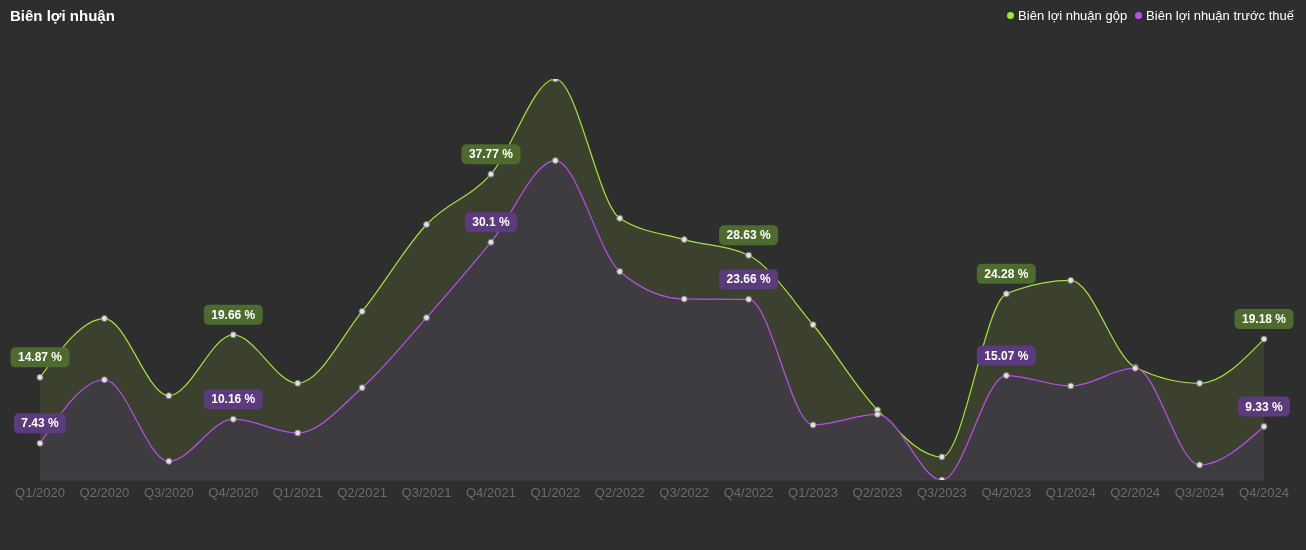 Image resolution: width=1306 pixels, height=550 pixels. Describe the element at coordinates (941, 493) in the screenshot. I see `x-tick-label: Q3/2023` at that location.